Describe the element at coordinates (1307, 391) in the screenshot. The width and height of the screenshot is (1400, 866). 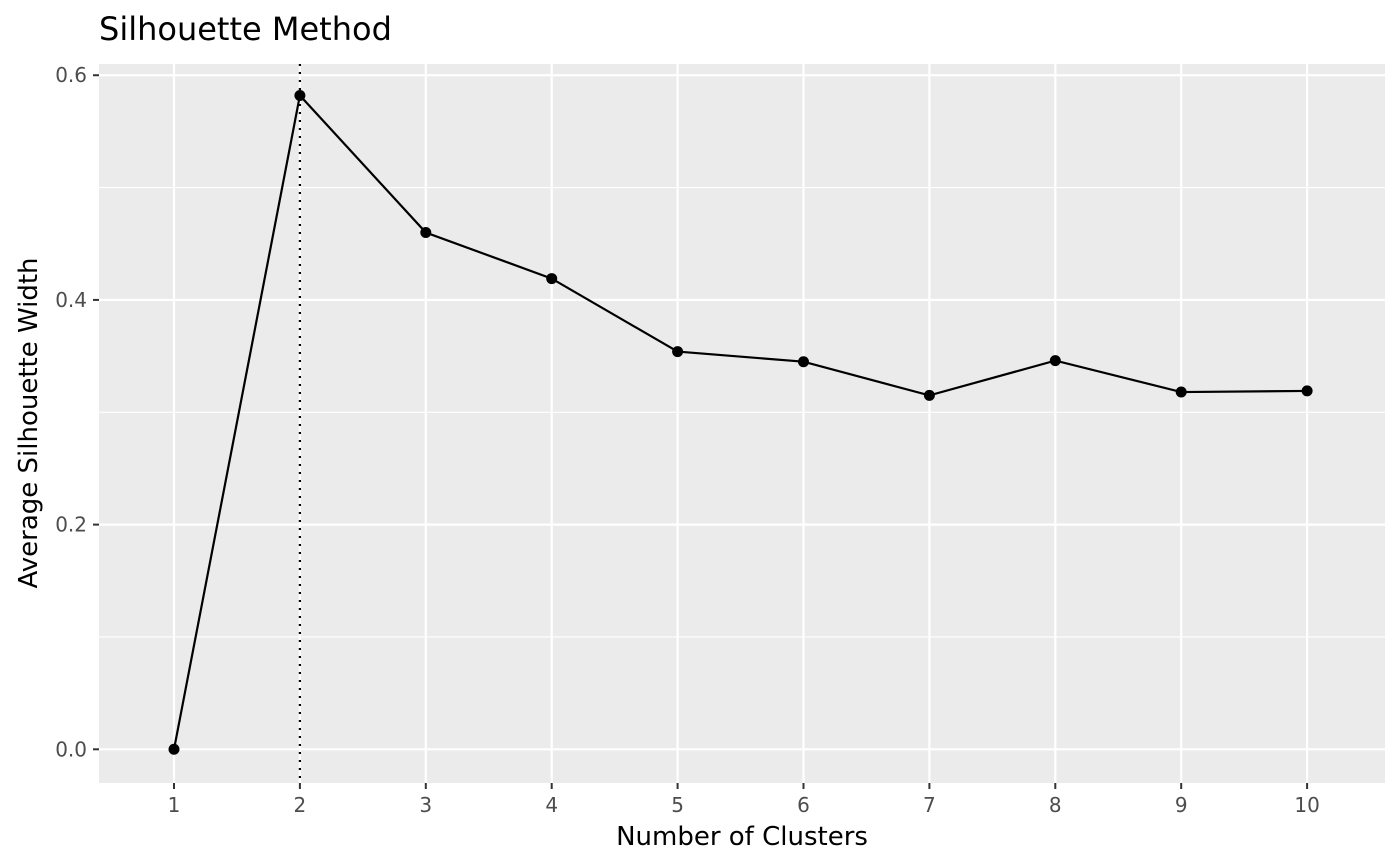
I see `data-point-k10` at that location.